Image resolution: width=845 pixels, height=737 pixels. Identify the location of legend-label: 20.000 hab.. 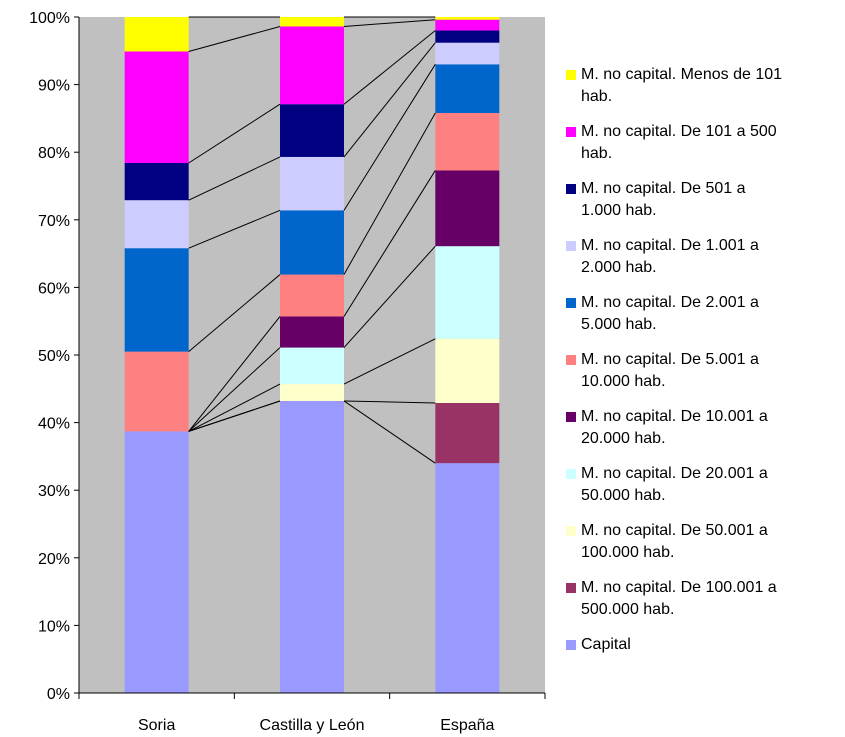
(623, 438).